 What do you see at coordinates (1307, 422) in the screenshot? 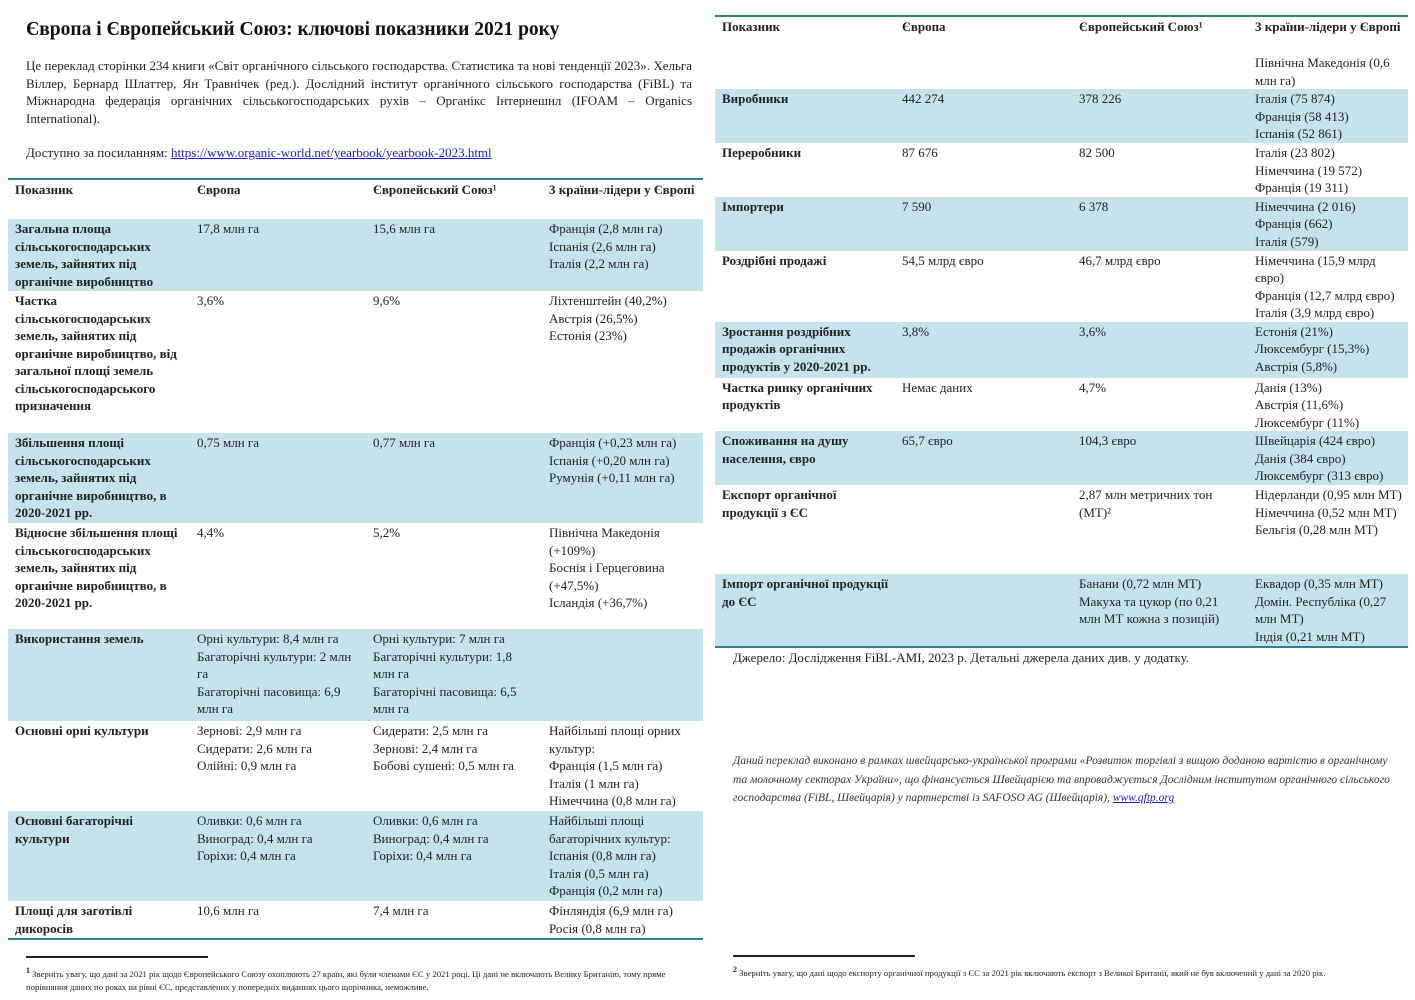
I see `cell-line: Люксембург (11%)` at bounding box center [1307, 422].